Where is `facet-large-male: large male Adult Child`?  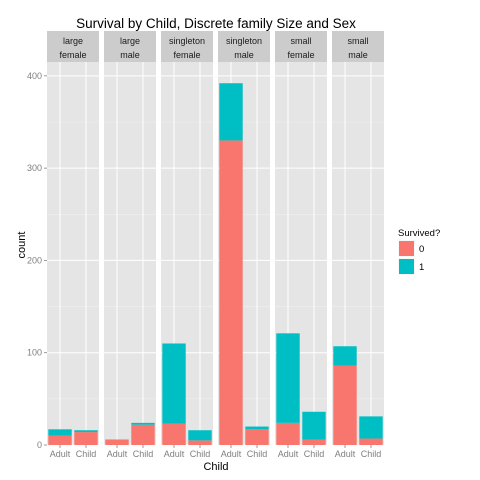 facet-large-male: large male Adult Child is located at coordinates (130, 245).